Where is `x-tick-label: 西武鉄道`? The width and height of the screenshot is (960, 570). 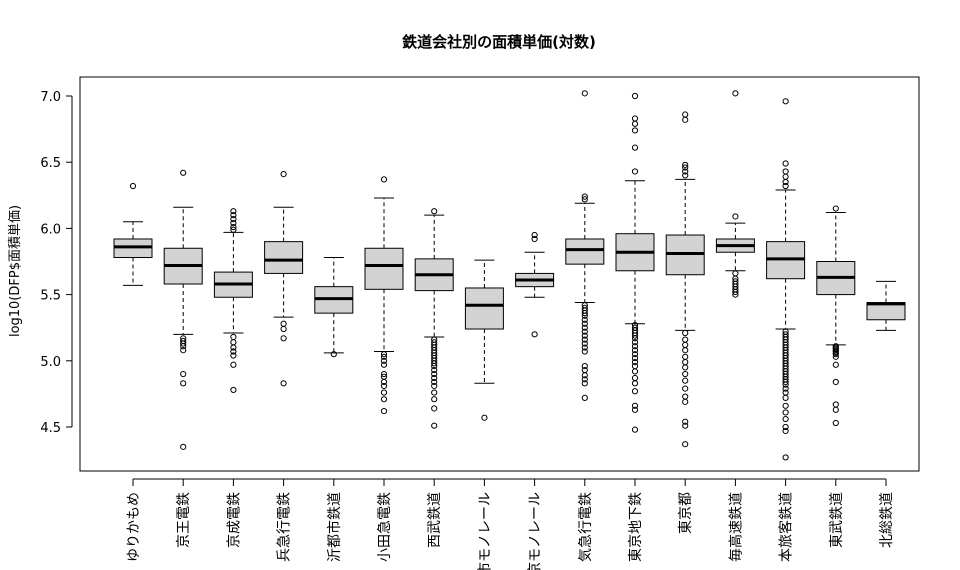 x-tick-label: 西武鉄道 is located at coordinates (435, 520).